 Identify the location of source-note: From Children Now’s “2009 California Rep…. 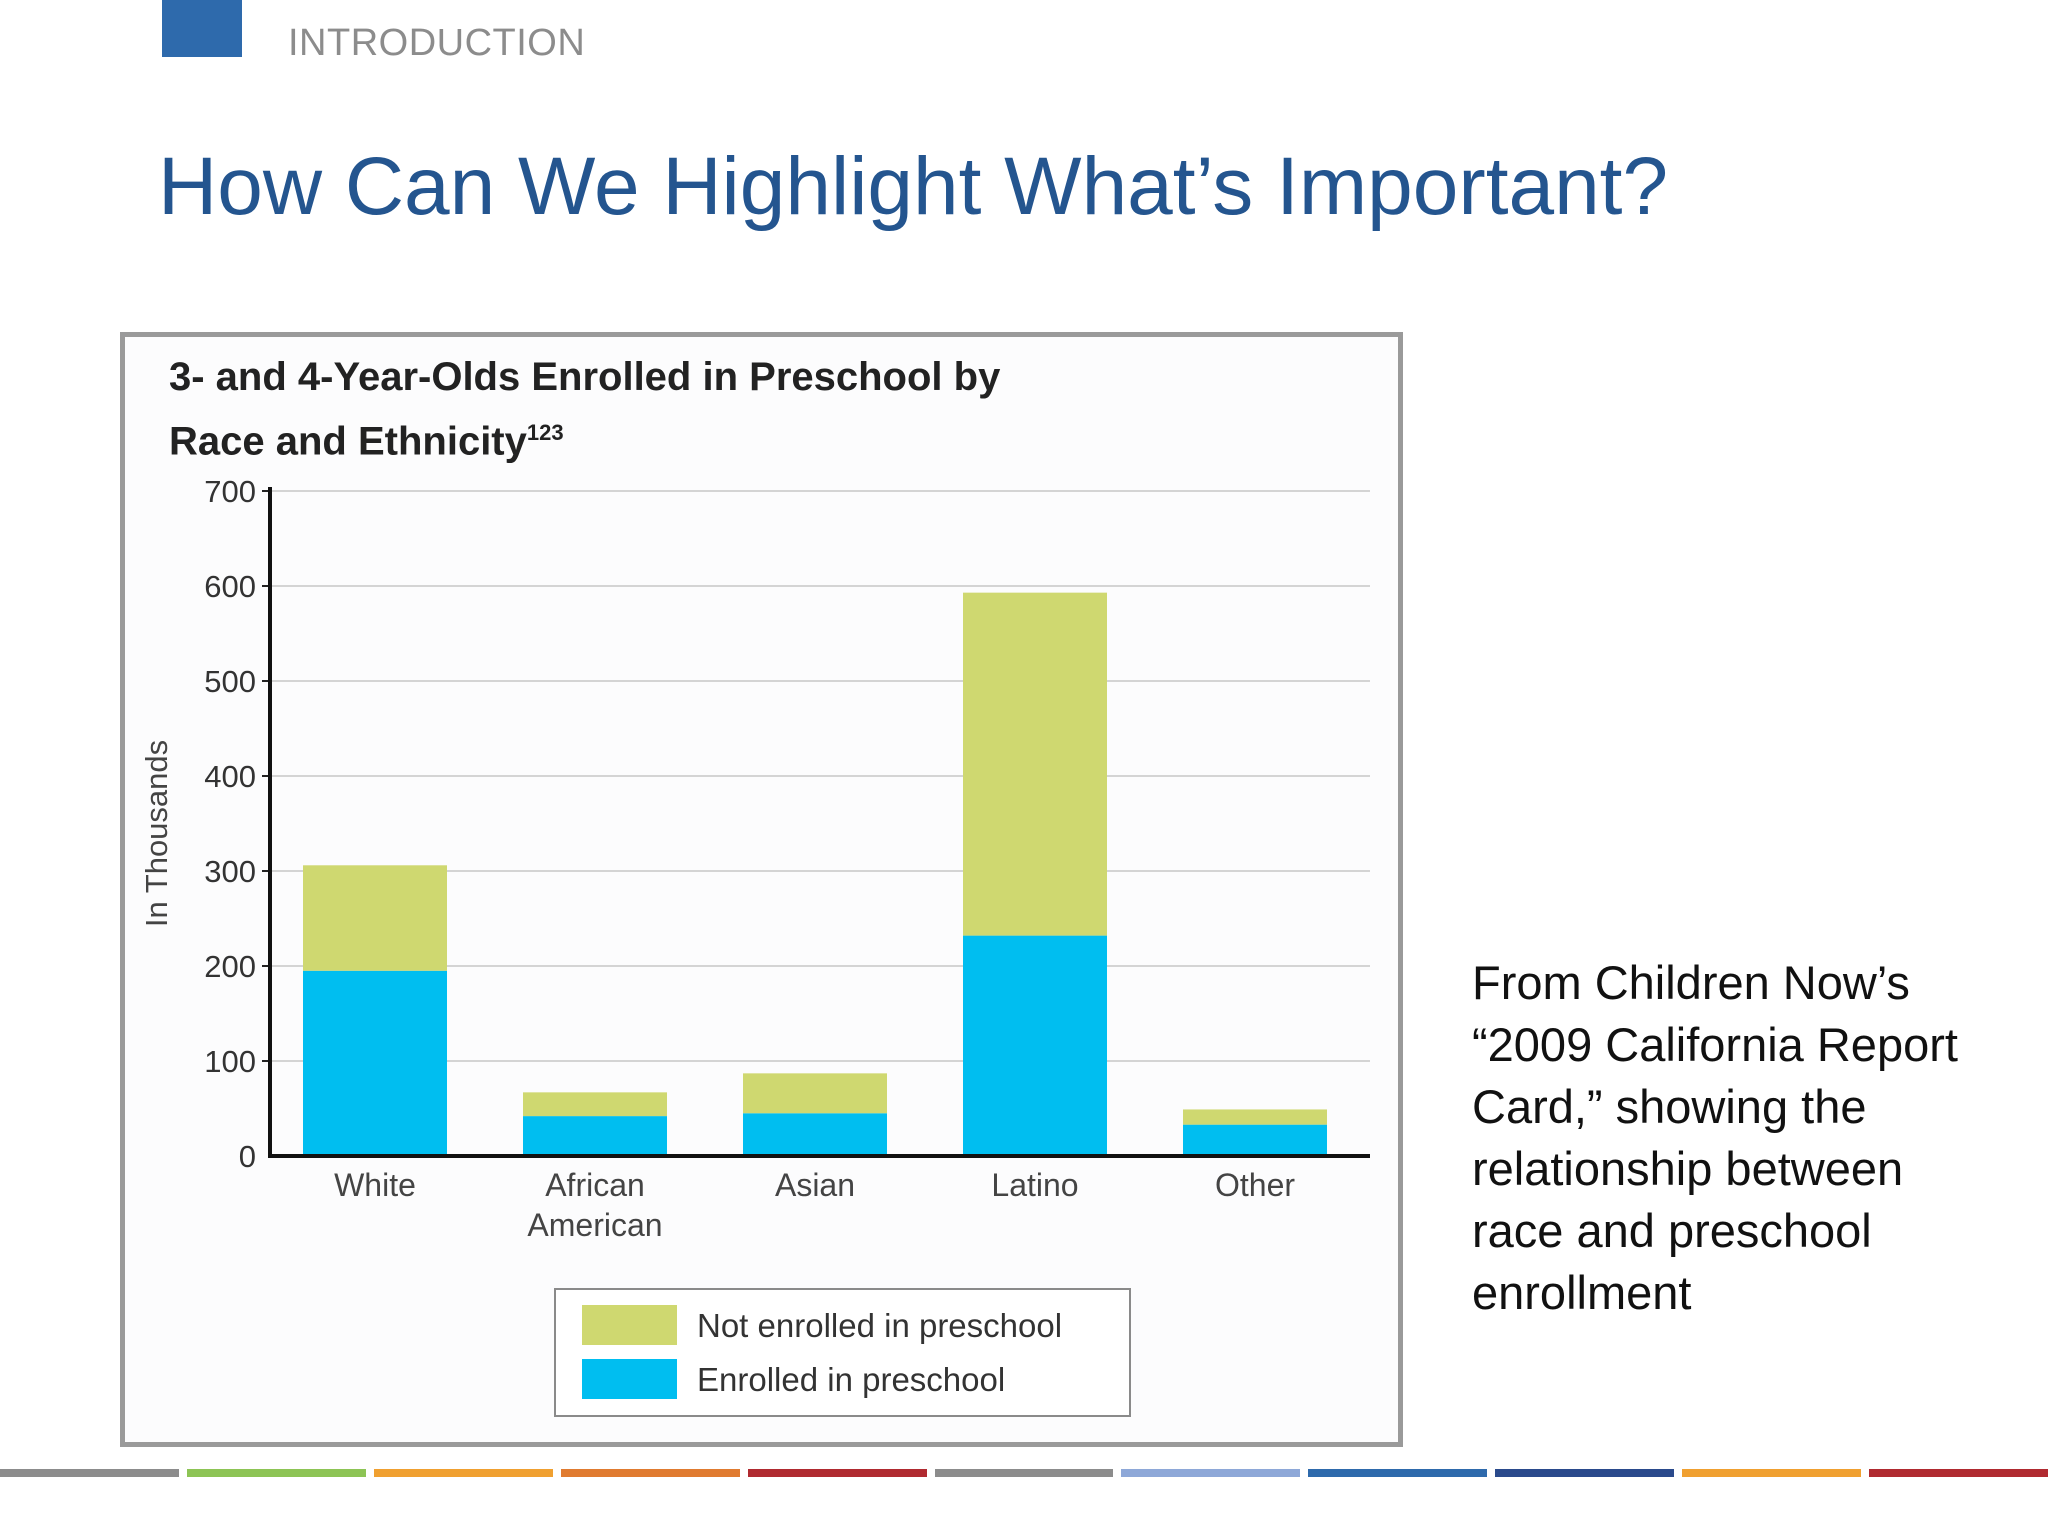
(1715, 1137).